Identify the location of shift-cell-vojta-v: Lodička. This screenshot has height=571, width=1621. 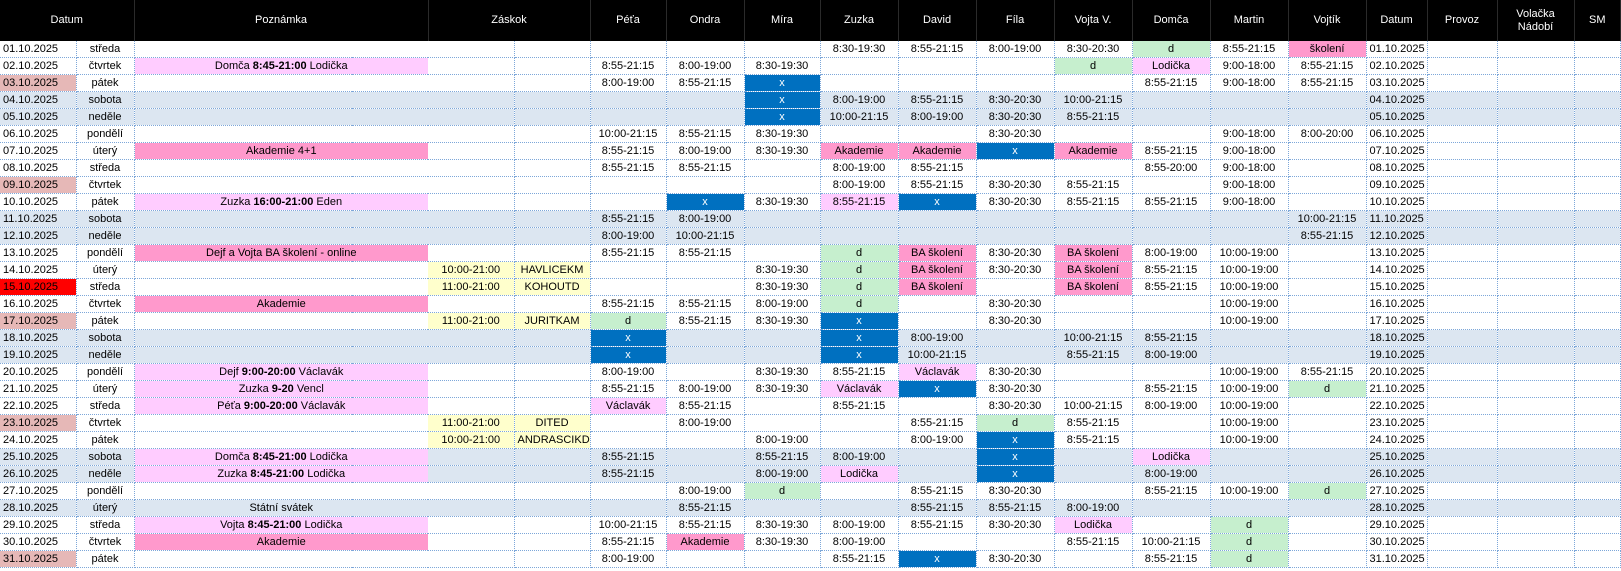
(1093, 525).